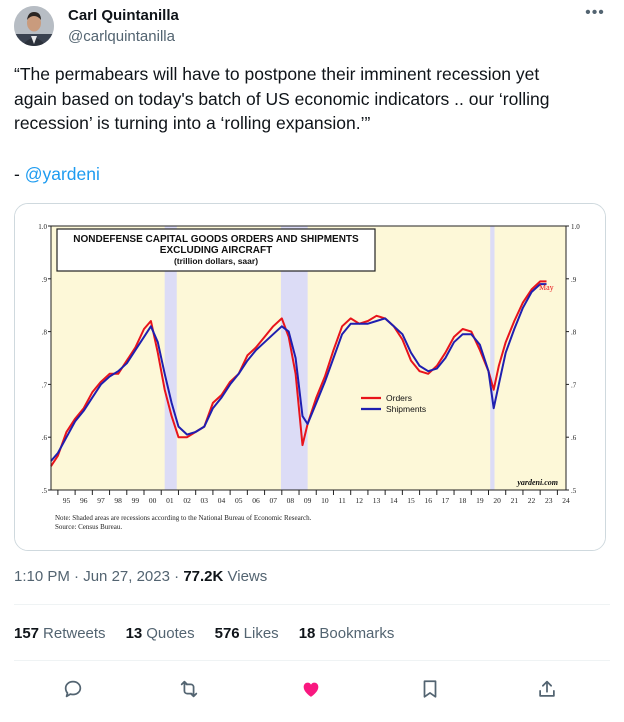 The width and height of the screenshot is (624, 722). I want to click on tweet-meta: 1:10 PM · Jun 27, 2023 · 77.2K Views, so click(141, 576).